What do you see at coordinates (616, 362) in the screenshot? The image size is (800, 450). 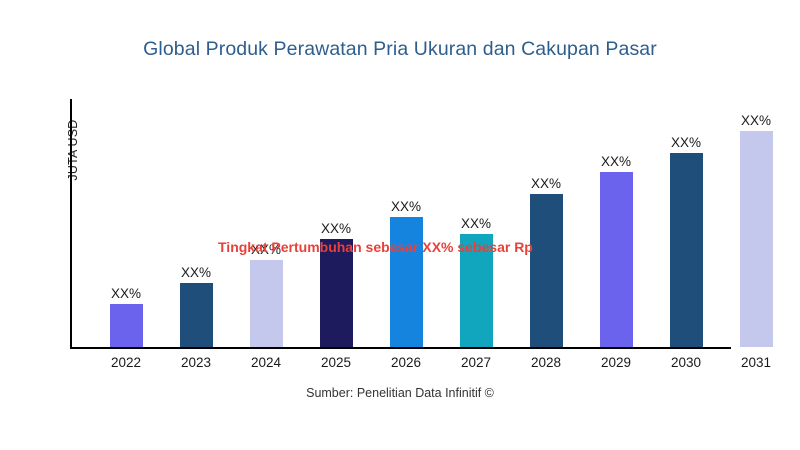 I see `x-tick-label-2029: 2029` at bounding box center [616, 362].